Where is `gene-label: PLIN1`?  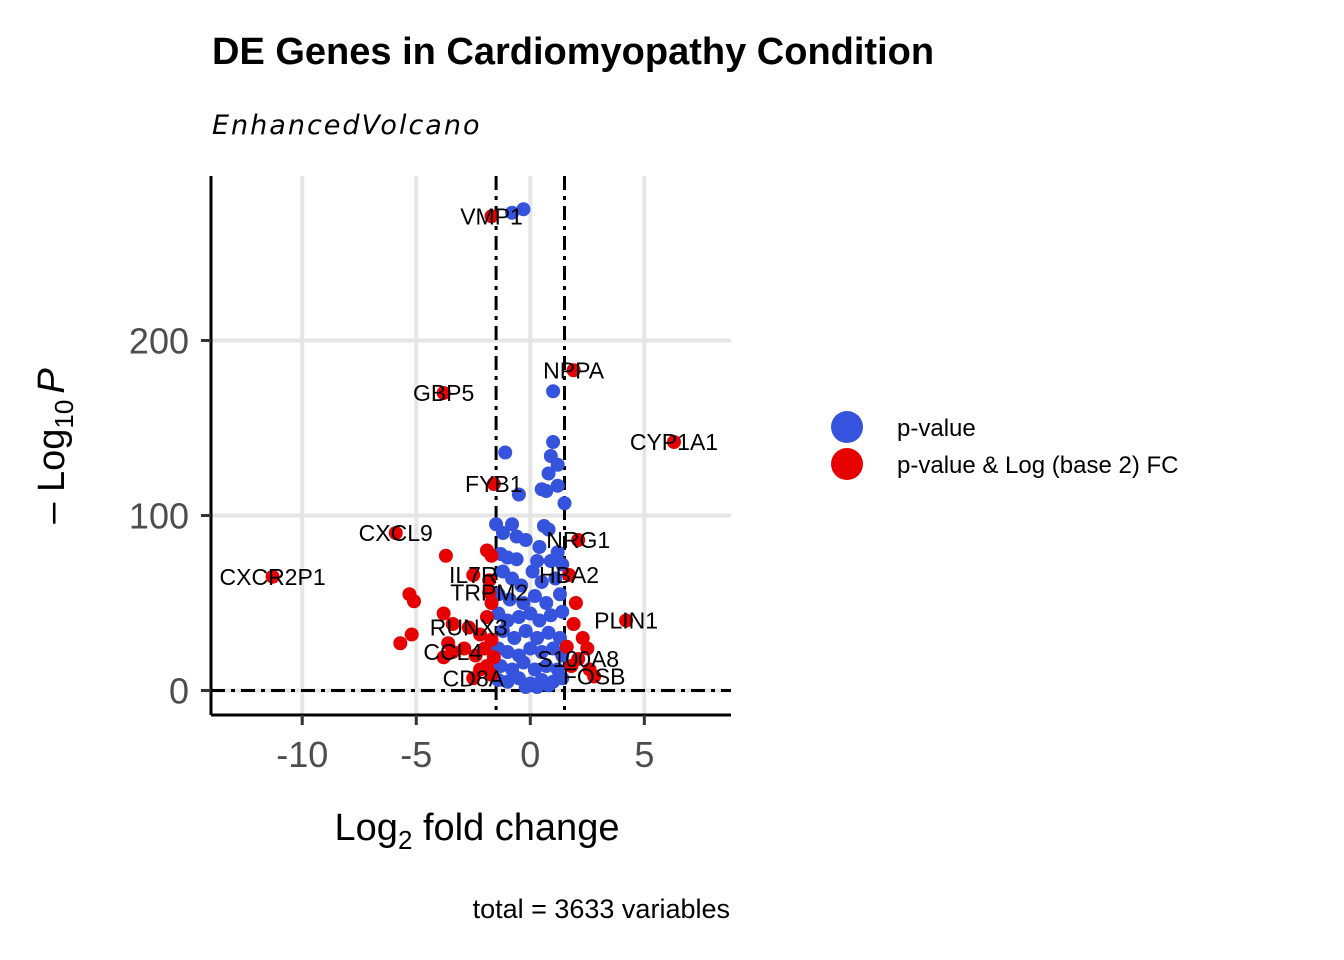
gene-label: PLIN1 is located at coordinates (626, 621).